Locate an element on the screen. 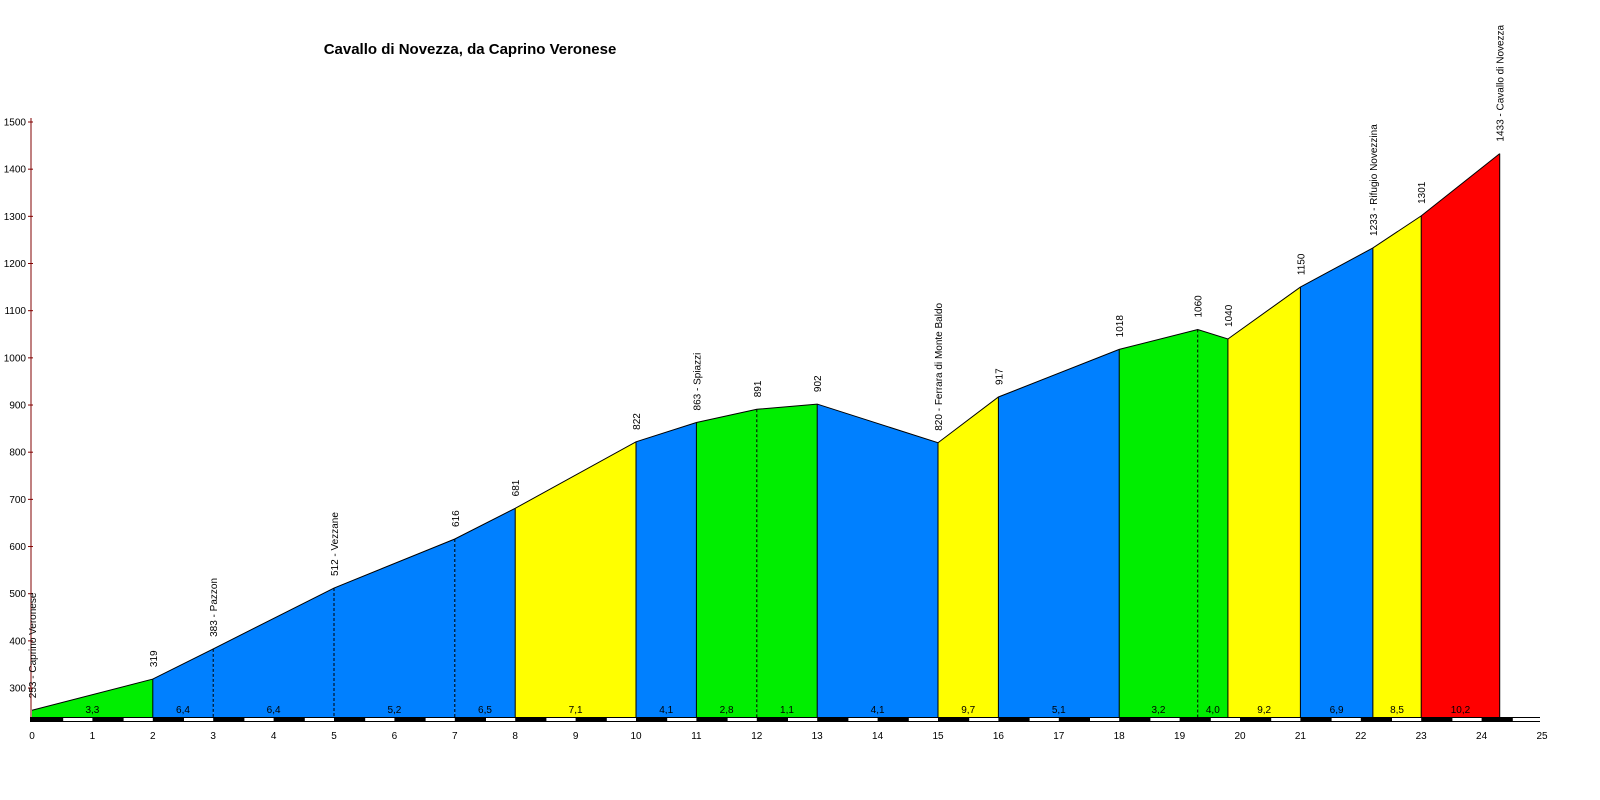  x-tick-label: 19 is located at coordinates (1180, 736).